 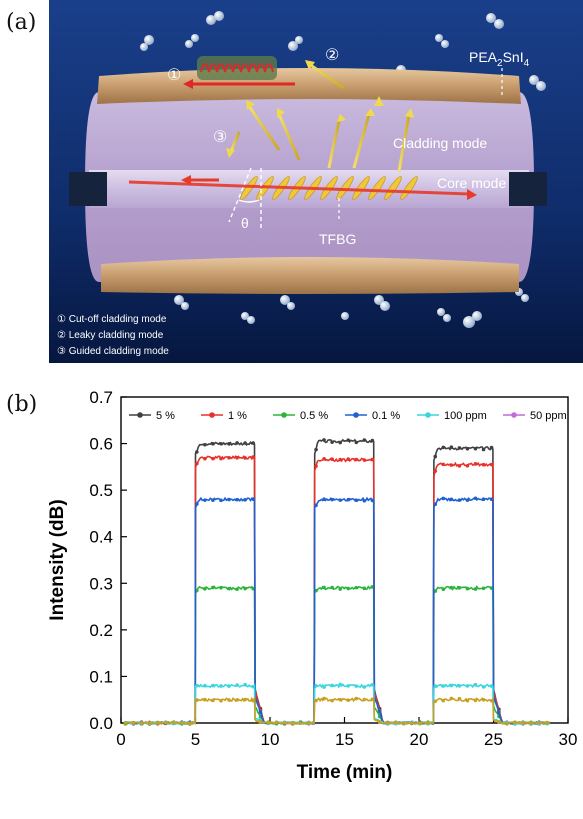 I want to click on x-tick-label: 30, so click(x=568, y=739).